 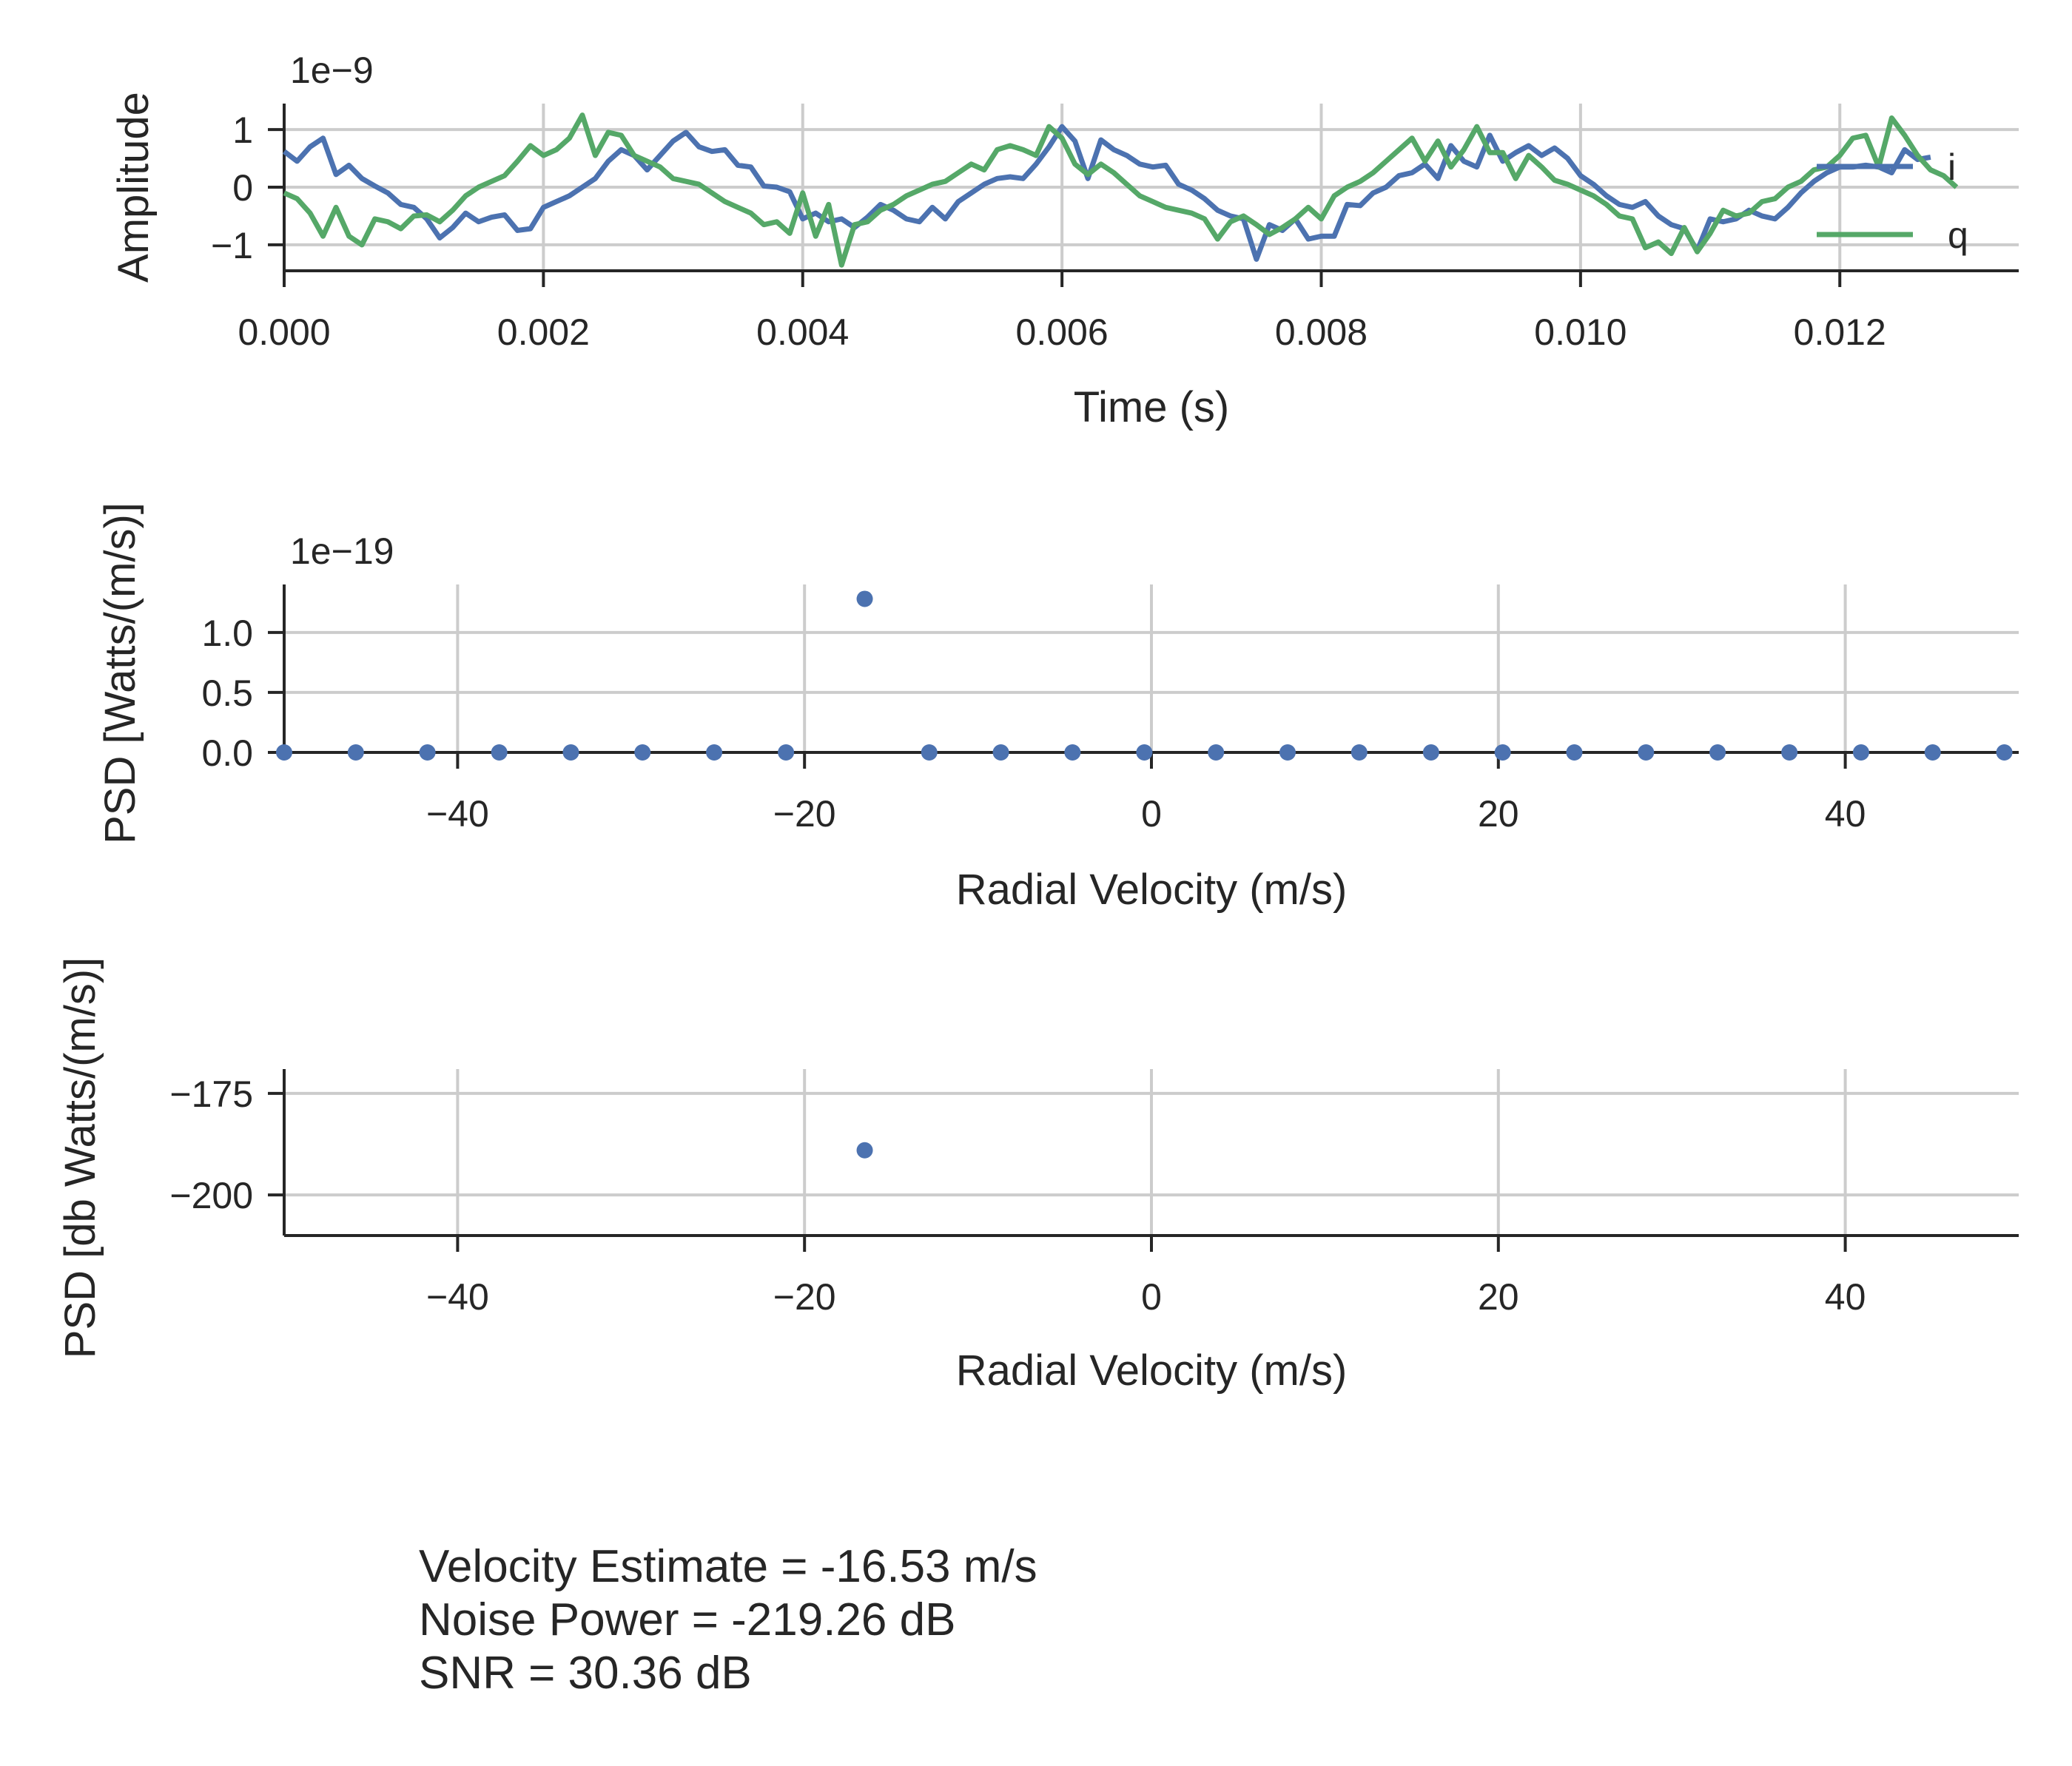 What do you see at coordinates (80, 1157) in the screenshot?
I see `y-axis-label: PSD [db Watts/(m/s)]` at bounding box center [80, 1157].